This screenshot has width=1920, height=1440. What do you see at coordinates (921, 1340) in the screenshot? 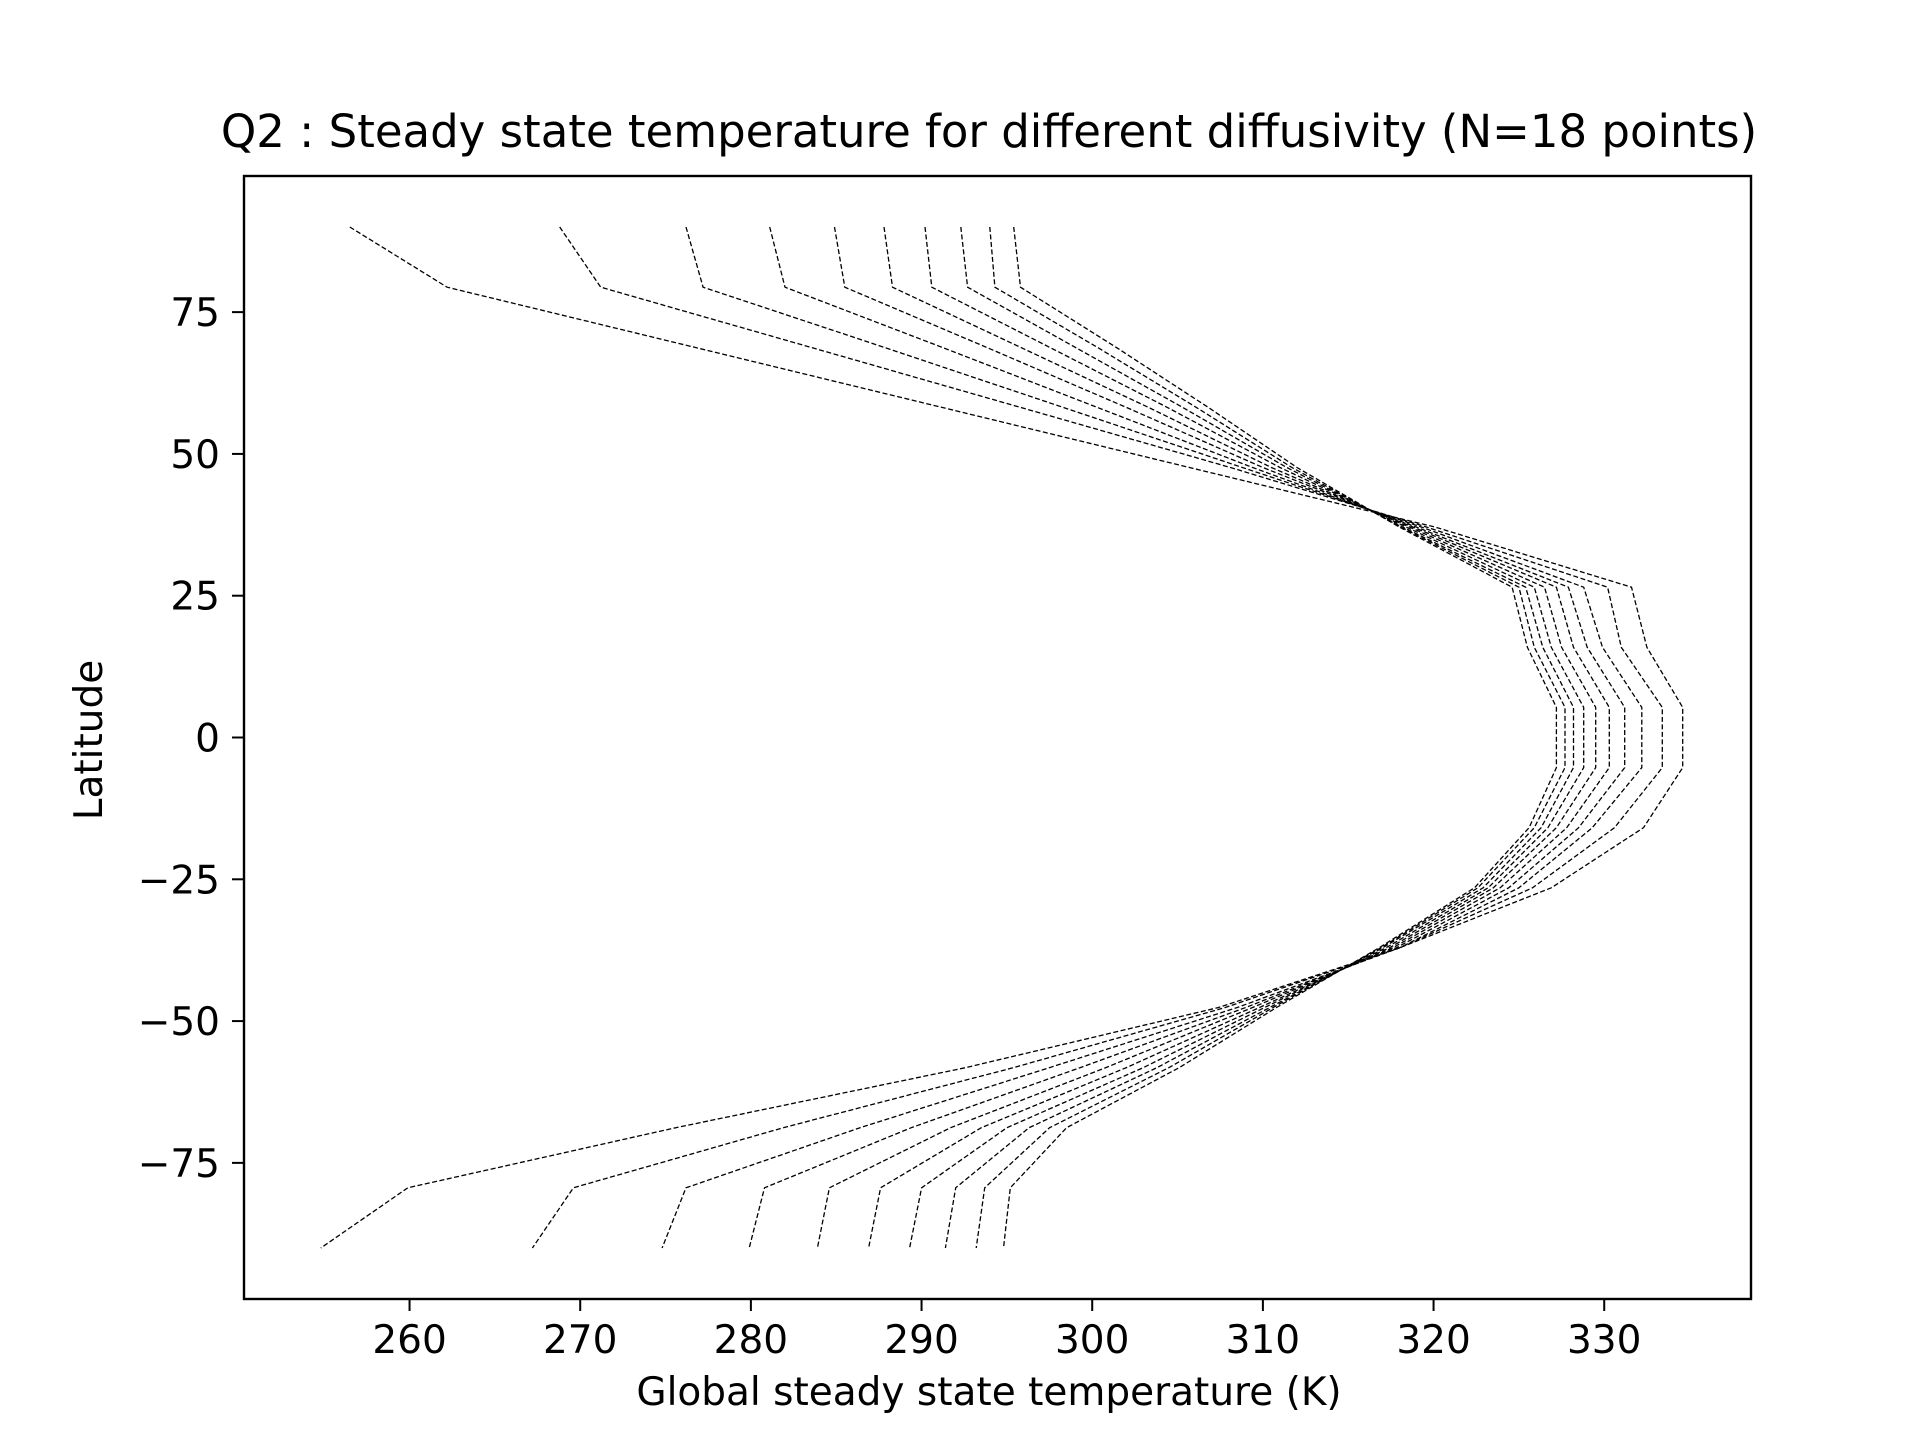
I see `x-tick-label: 290` at bounding box center [921, 1340].